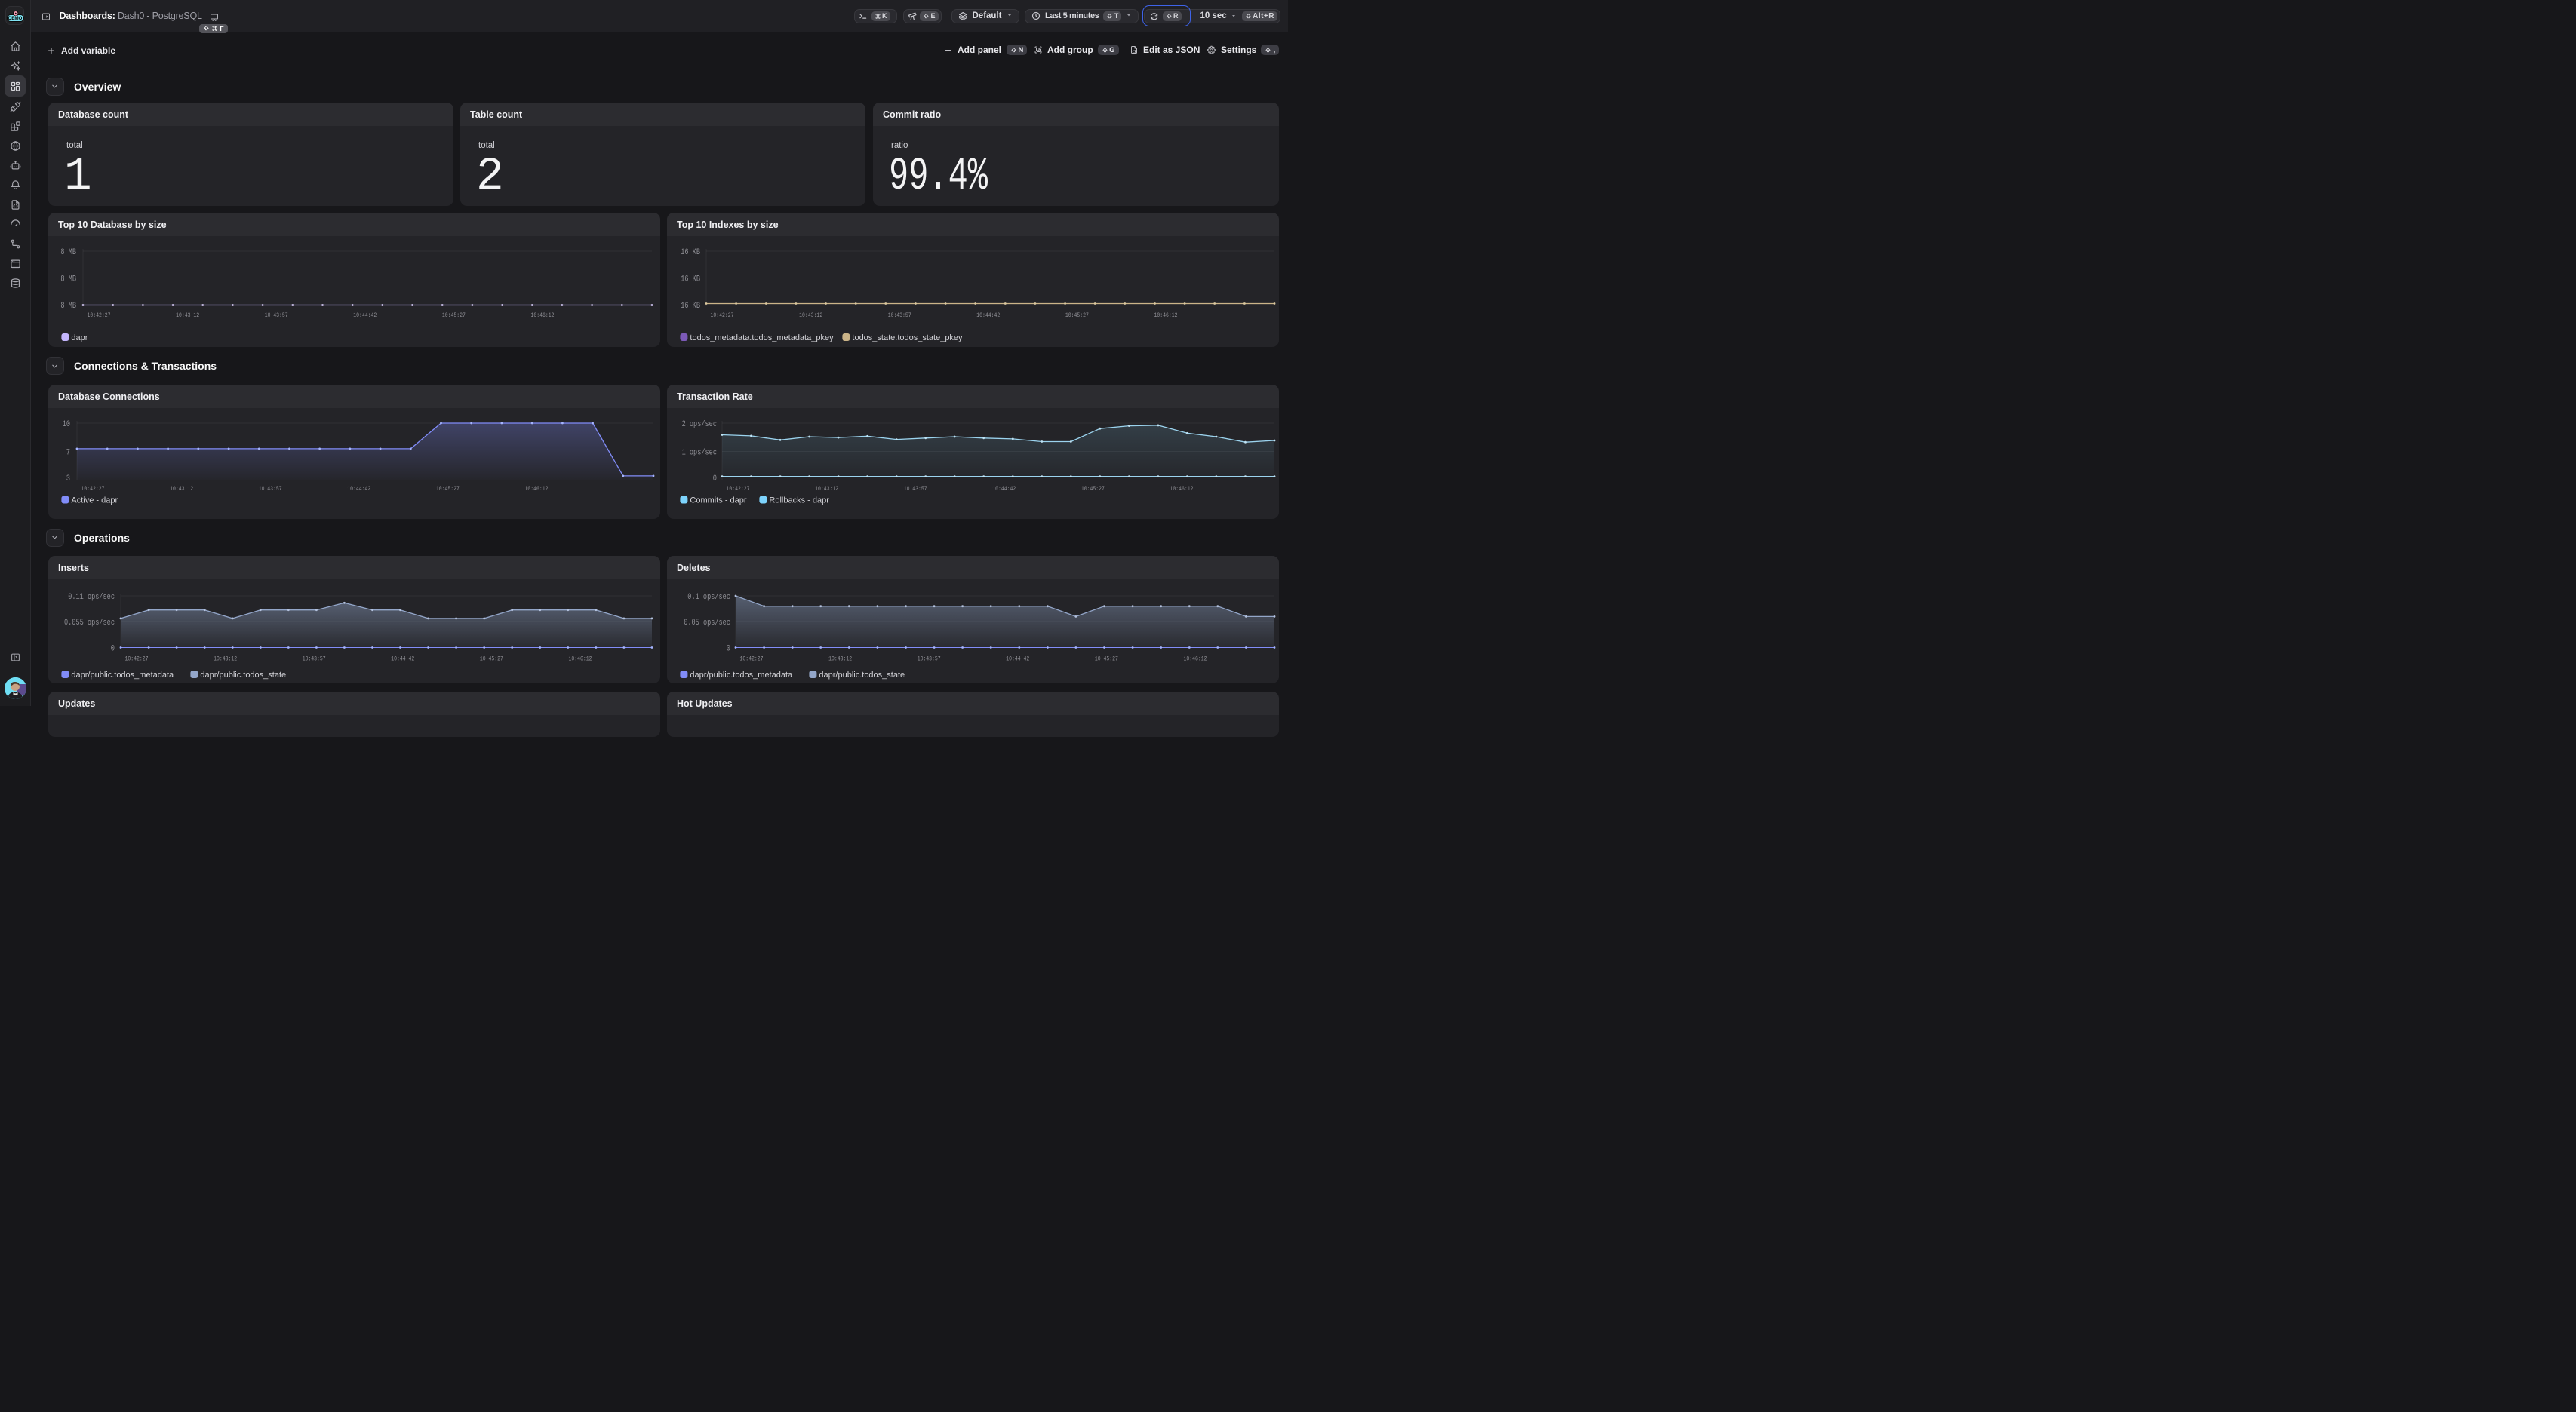 The height and width of the screenshot is (1412, 2576). Describe the element at coordinates (94, 501) in the screenshot. I see `svg-text: Active - dapr` at that location.